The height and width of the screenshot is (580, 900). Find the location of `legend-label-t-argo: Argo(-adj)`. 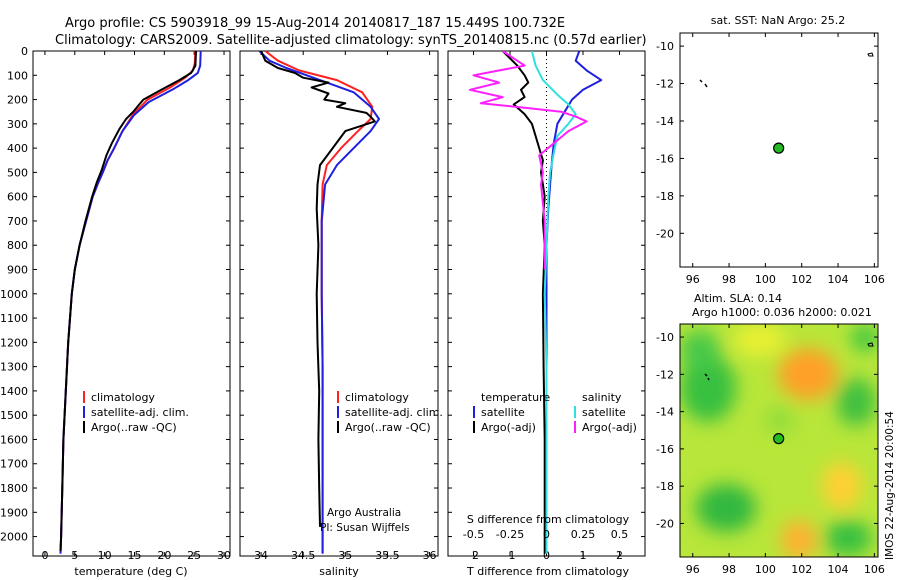

legend-label-t-argo: Argo(-adj) is located at coordinates (508, 427).